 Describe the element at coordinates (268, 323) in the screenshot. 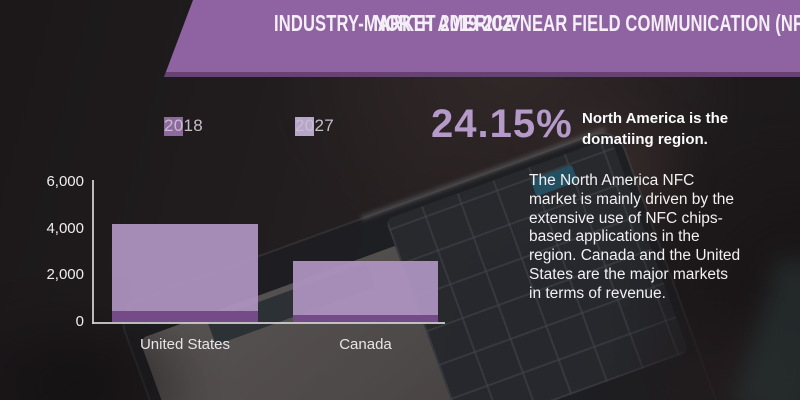

I see `x-axis-line` at that location.